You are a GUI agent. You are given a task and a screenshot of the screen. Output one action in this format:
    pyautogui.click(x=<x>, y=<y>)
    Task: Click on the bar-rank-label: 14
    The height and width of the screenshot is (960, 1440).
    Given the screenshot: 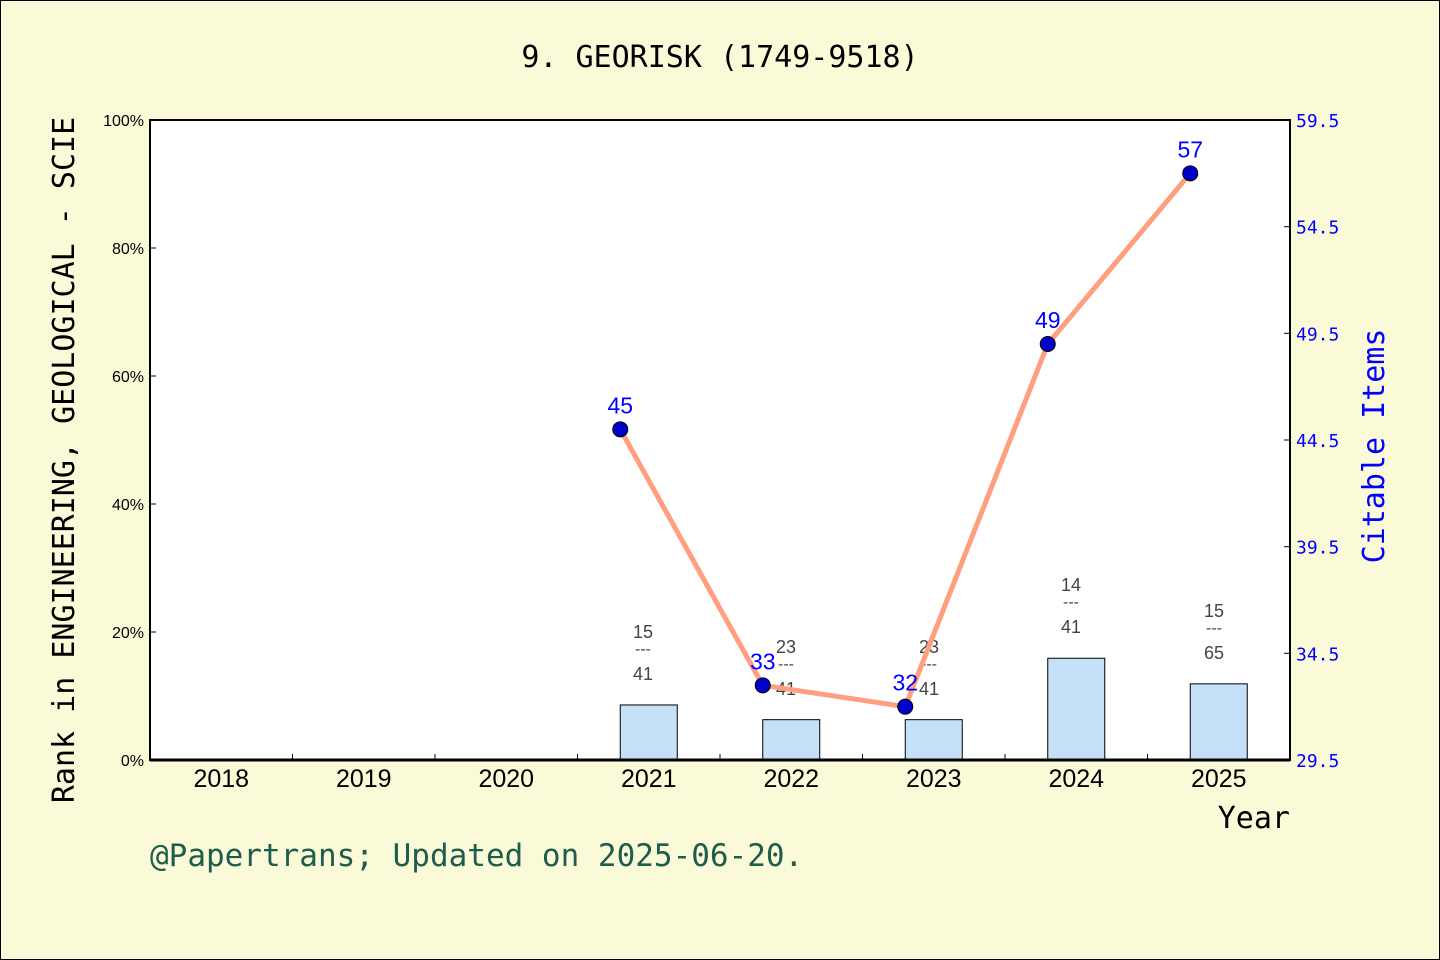 What is the action you would take?
    pyautogui.click(x=1071, y=585)
    